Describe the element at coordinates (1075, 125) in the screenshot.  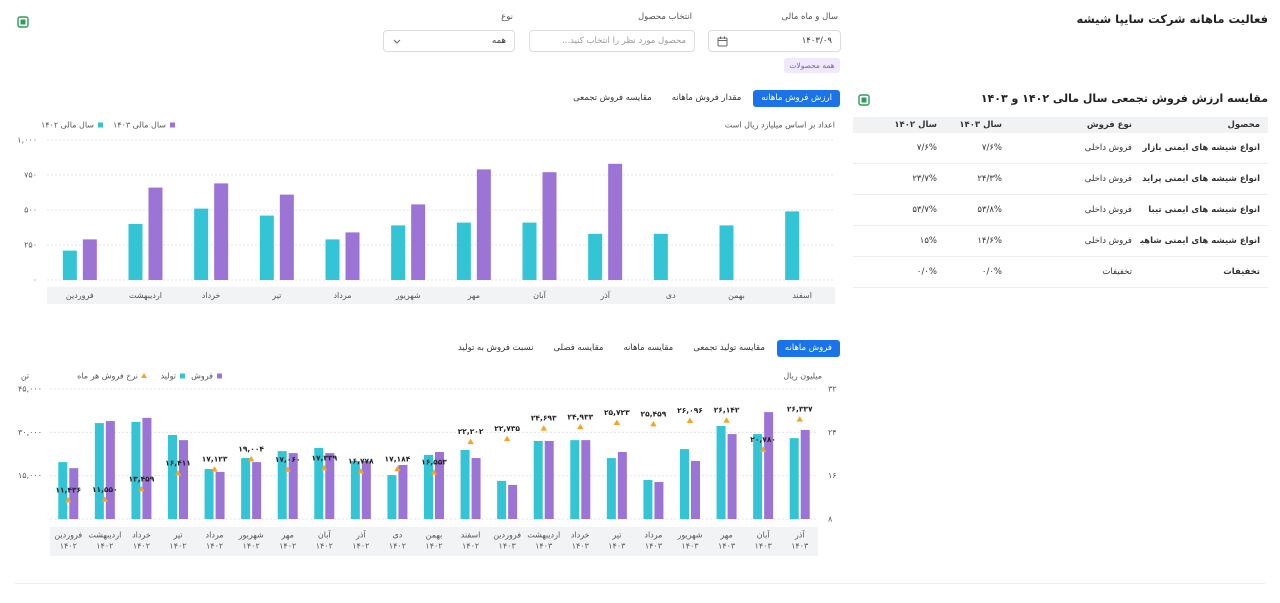
I see `column-header: نوع فروش` at that location.